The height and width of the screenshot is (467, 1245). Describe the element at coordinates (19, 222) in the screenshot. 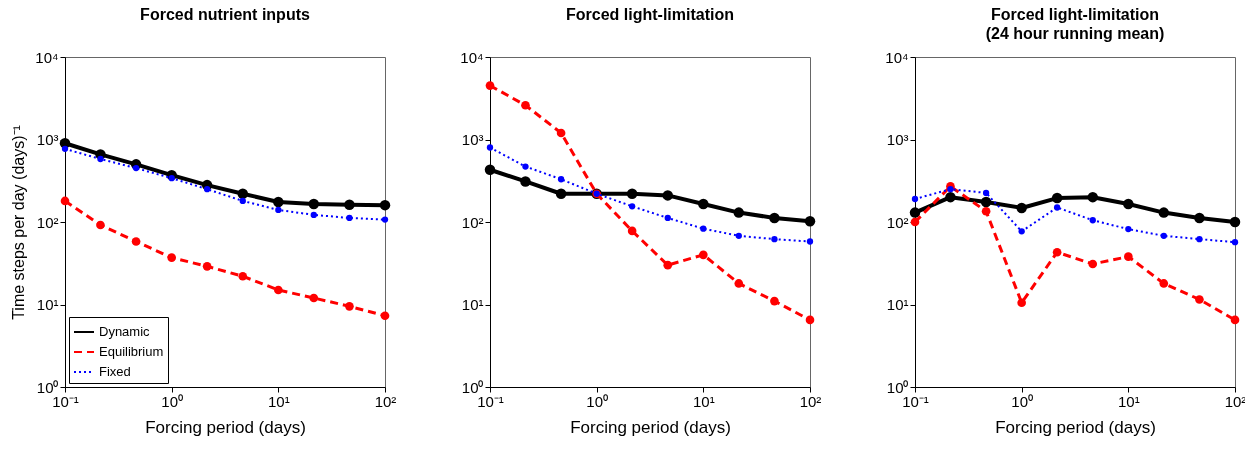

I see `y-axis-title: Time steps per day (days)⁻¹` at that location.